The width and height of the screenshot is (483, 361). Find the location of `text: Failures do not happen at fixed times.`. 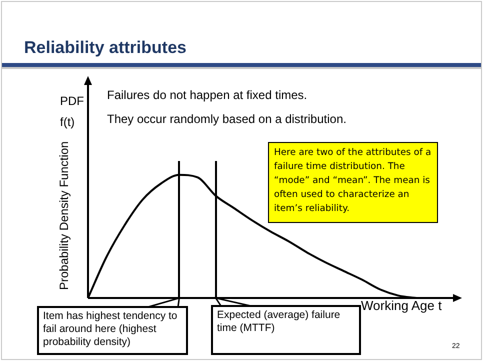

text: Failures do not happen at fixed times. is located at coordinates (207, 95).